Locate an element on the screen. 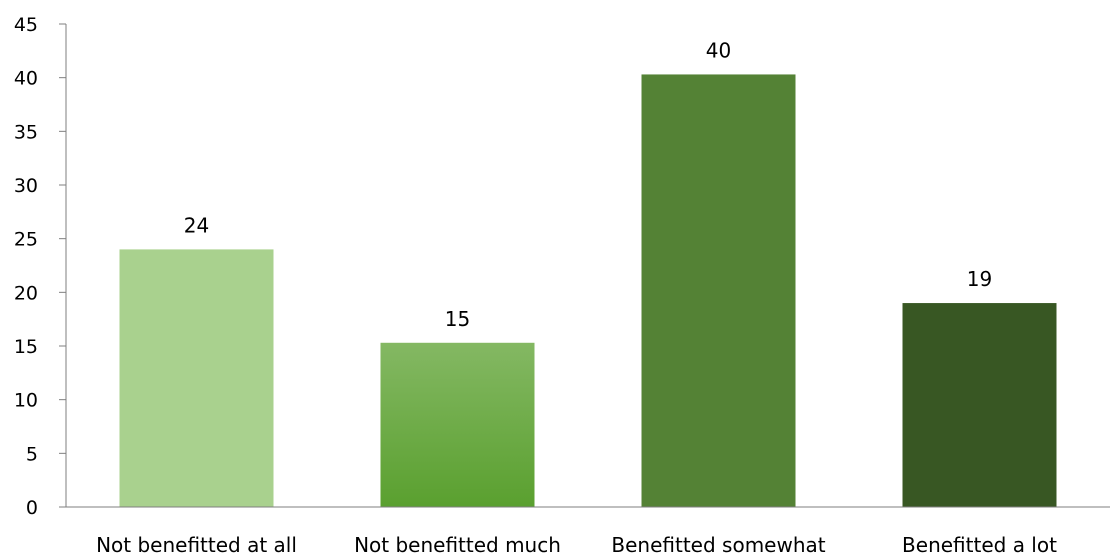 This screenshot has height=559, width=1120. y-tick-label: 10 is located at coordinates (26, 401).